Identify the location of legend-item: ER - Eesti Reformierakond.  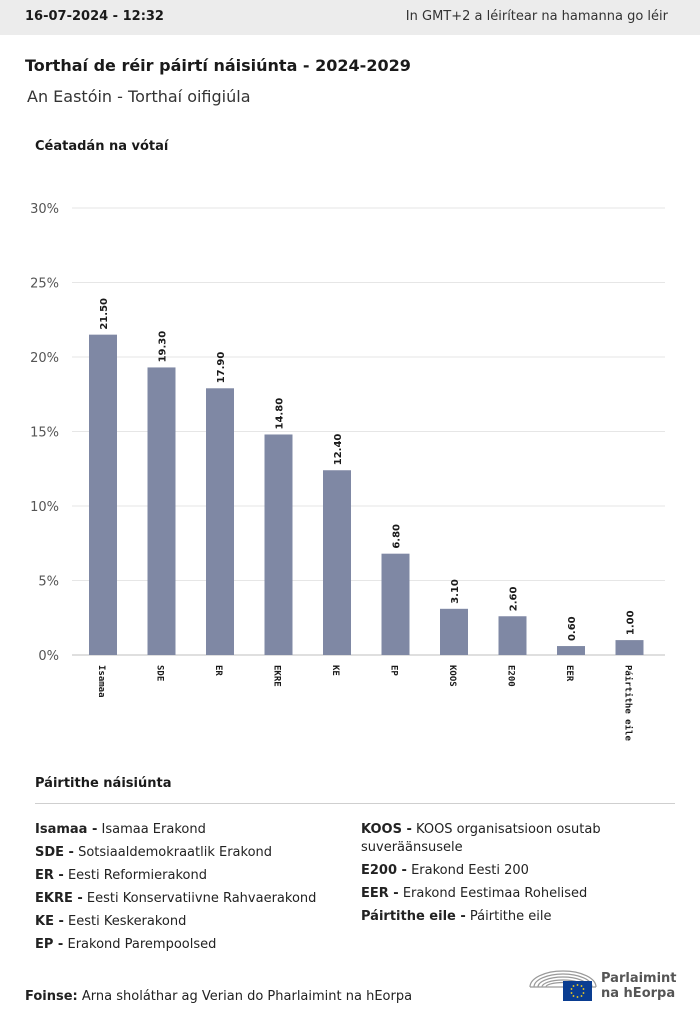
(190, 876).